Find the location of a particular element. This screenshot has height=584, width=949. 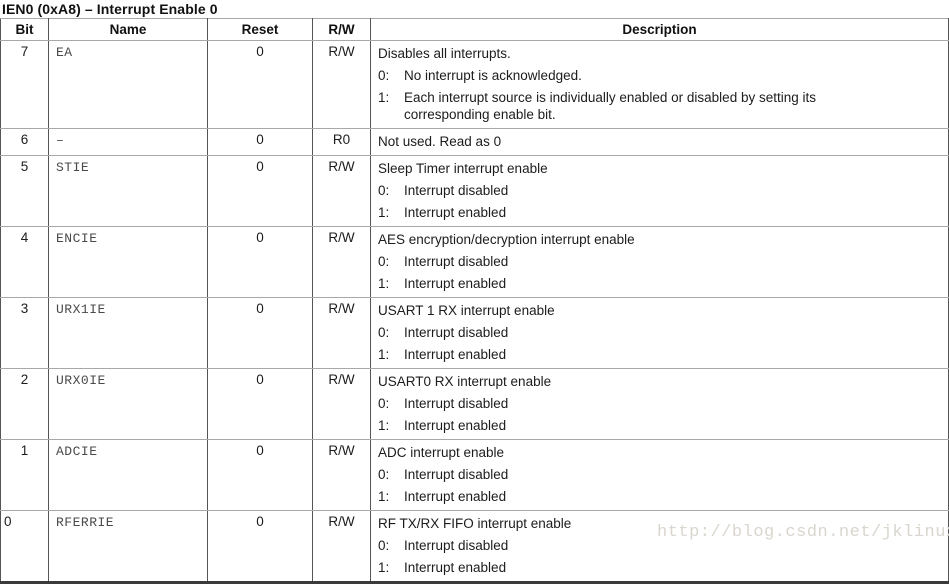

bit-cell: 1 is located at coordinates (24, 475).